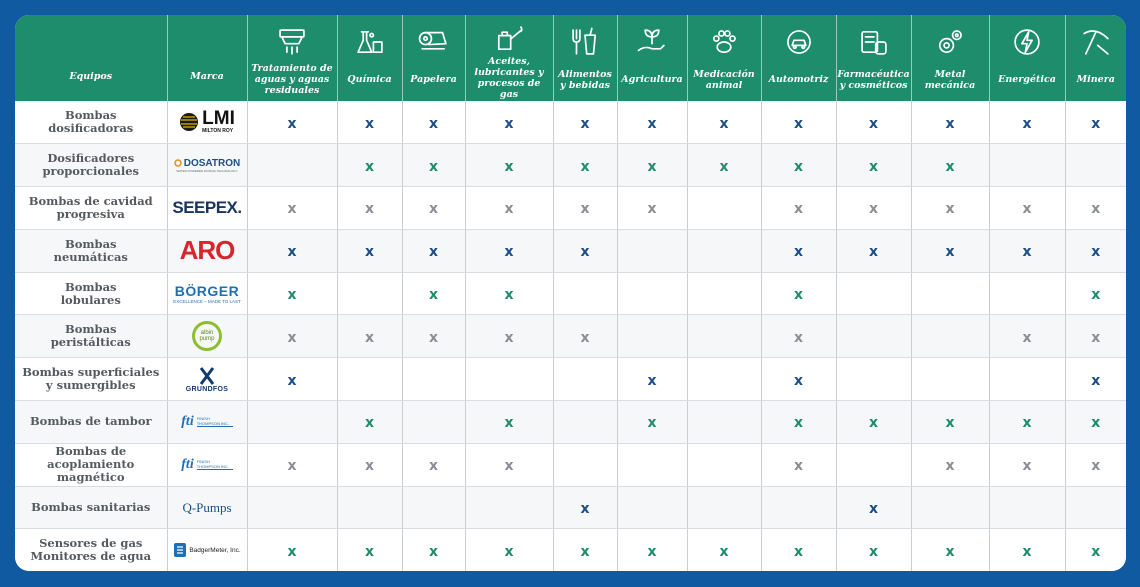  Describe the element at coordinates (509, 39) in the screenshot. I see `oil-can-icon` at that location.